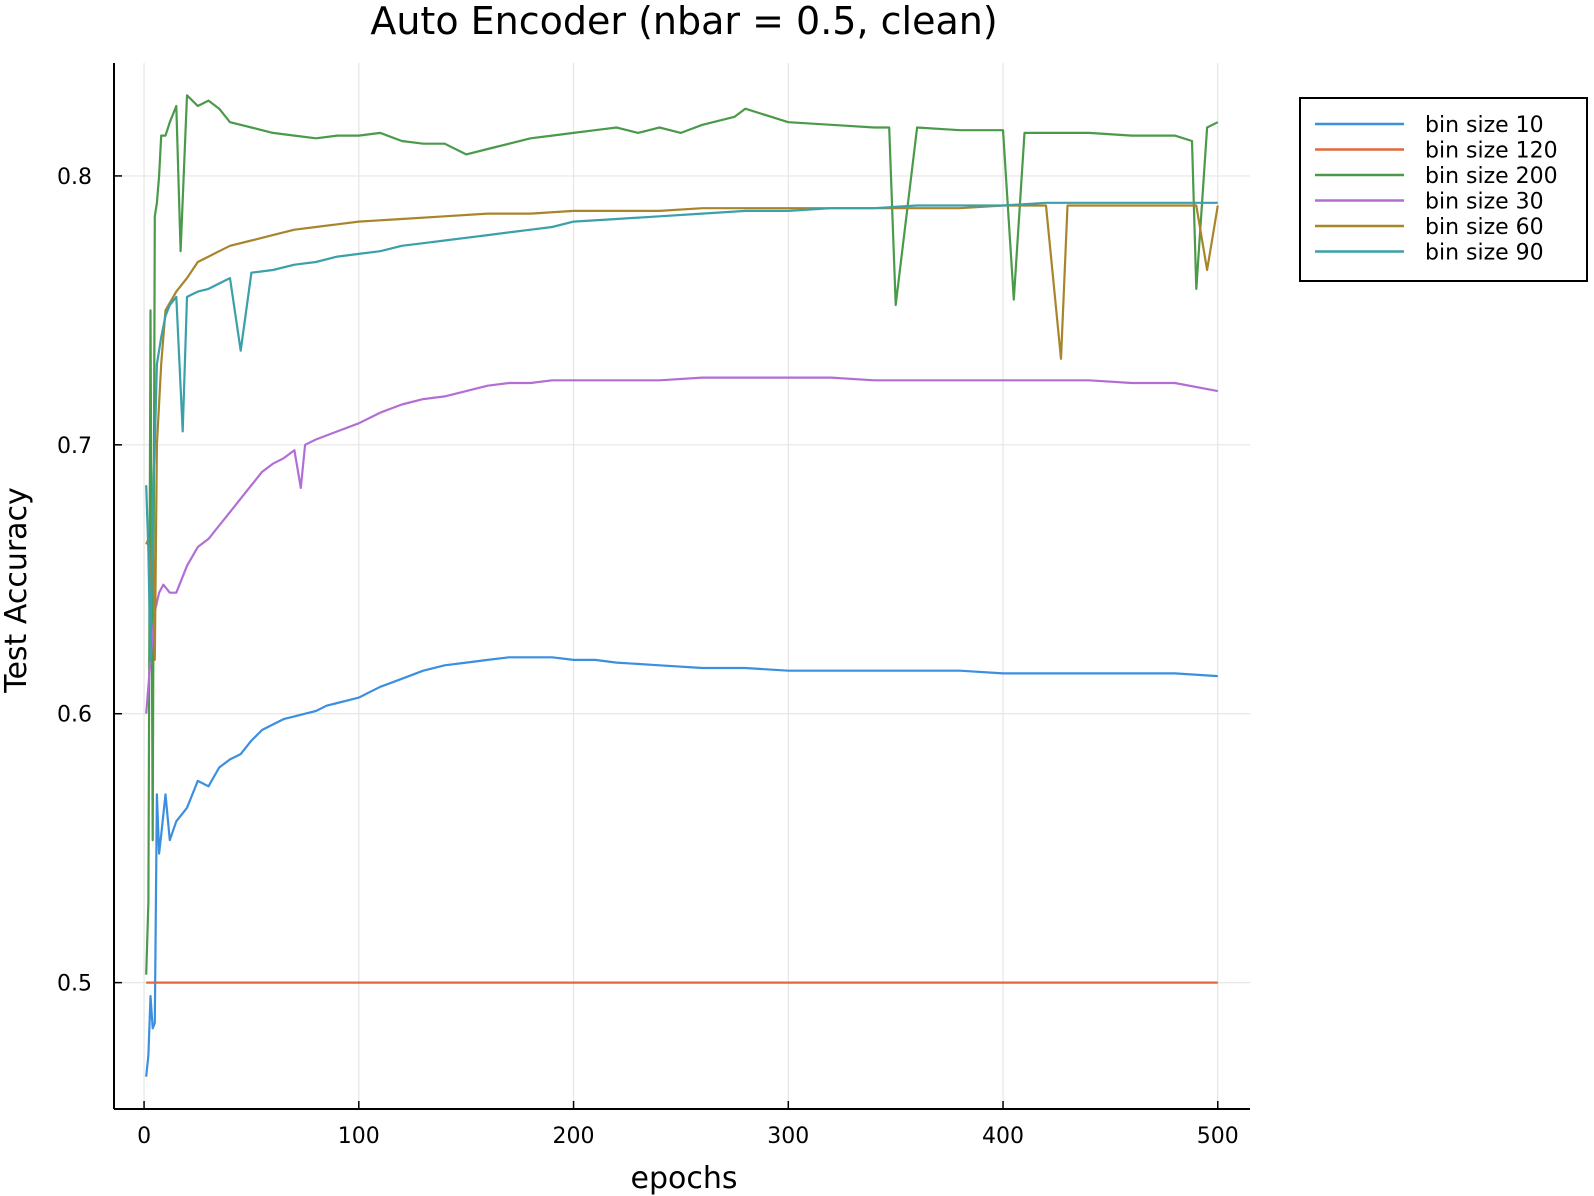 This screenshot has width=1594, height=1196. What do you see at coordinates (1491, 151) in the screenshot?
I see `legend-label: bin size 120` at bounding box center [1491, 151].